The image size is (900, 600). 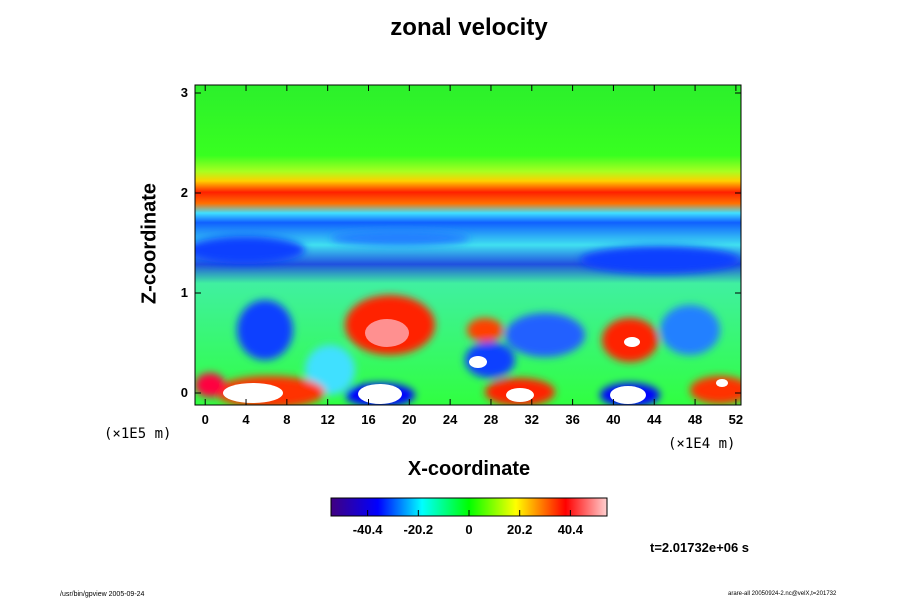 What do you see at coordinates (695, 419) in the screenshot?
I see `x-tick-label: 48` at bounding box center [695, 419].